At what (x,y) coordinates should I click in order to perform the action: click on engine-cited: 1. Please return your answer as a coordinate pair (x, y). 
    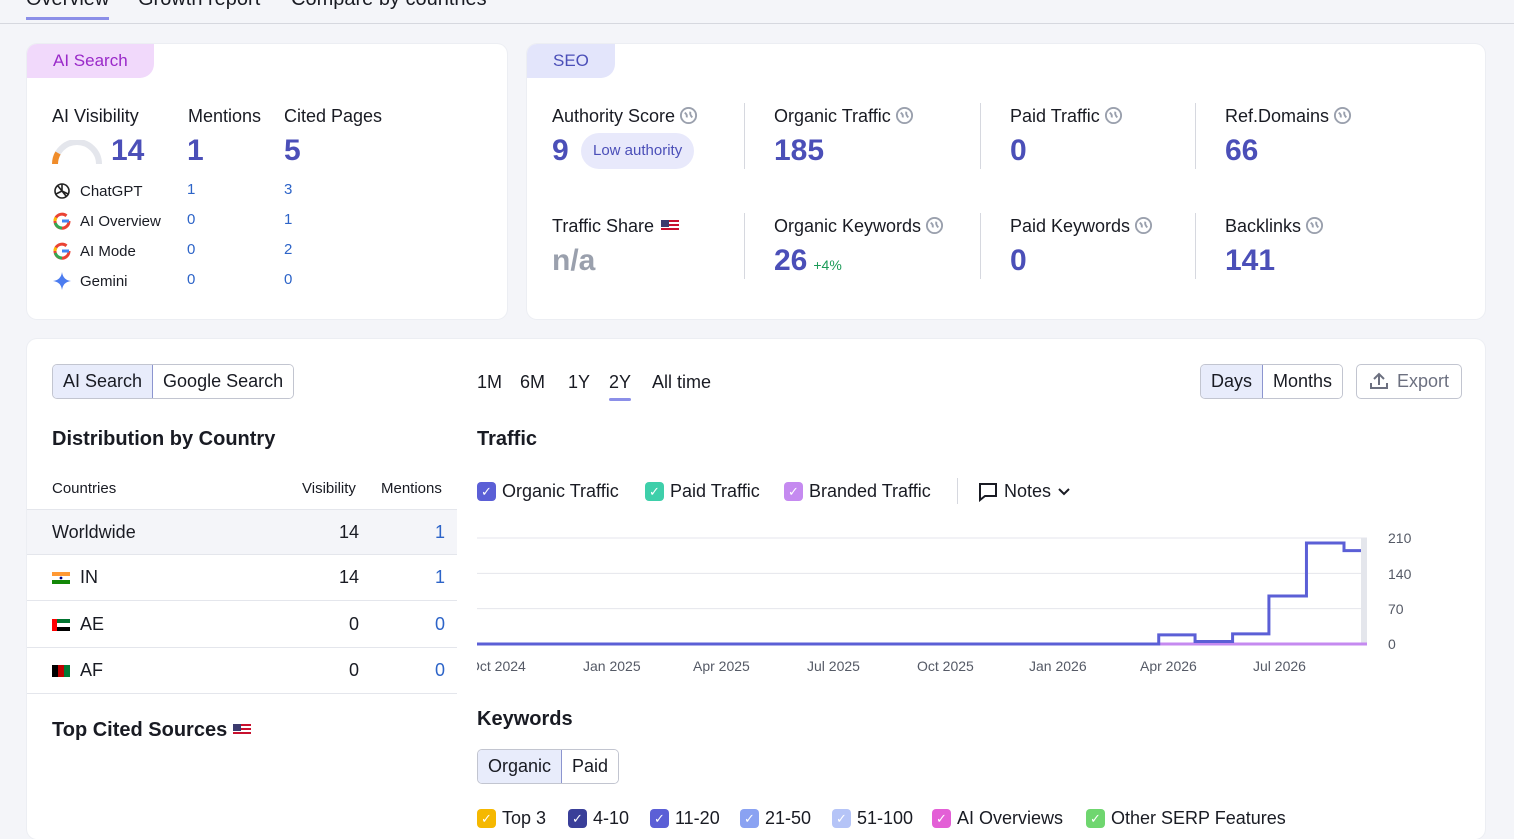
    Looking at the image, I should click on (288, 219).